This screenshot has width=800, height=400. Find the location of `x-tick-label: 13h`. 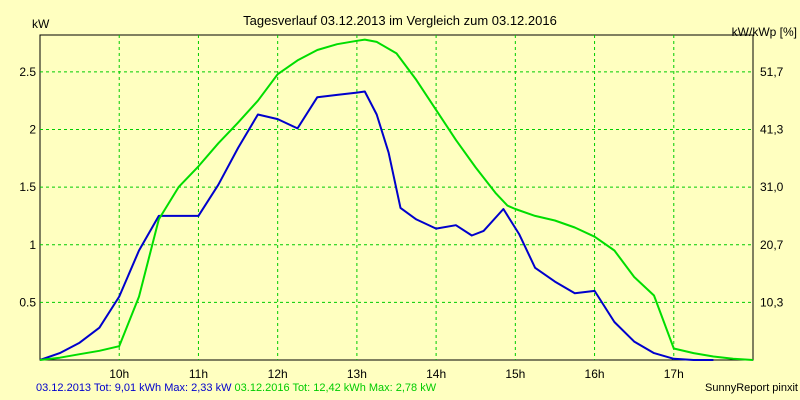

x-tick-label: 13h is located at coordinates (357, 374).